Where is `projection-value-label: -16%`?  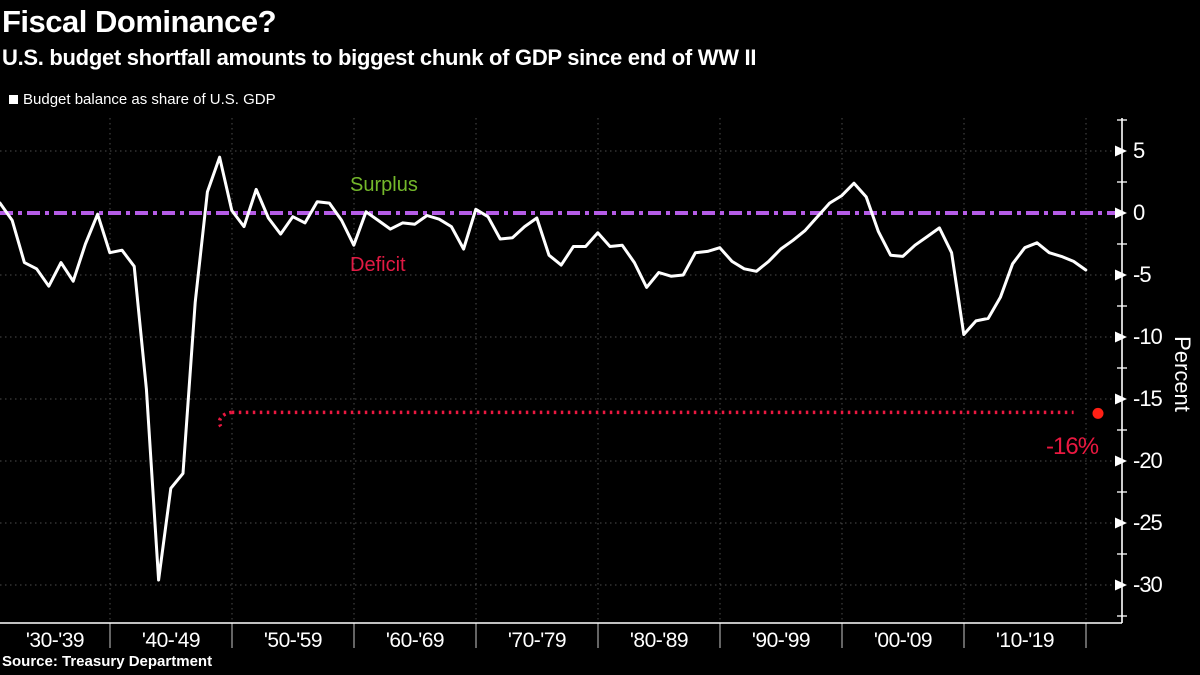
projection-value-label: -16% is located at coordinates (1072, 446).